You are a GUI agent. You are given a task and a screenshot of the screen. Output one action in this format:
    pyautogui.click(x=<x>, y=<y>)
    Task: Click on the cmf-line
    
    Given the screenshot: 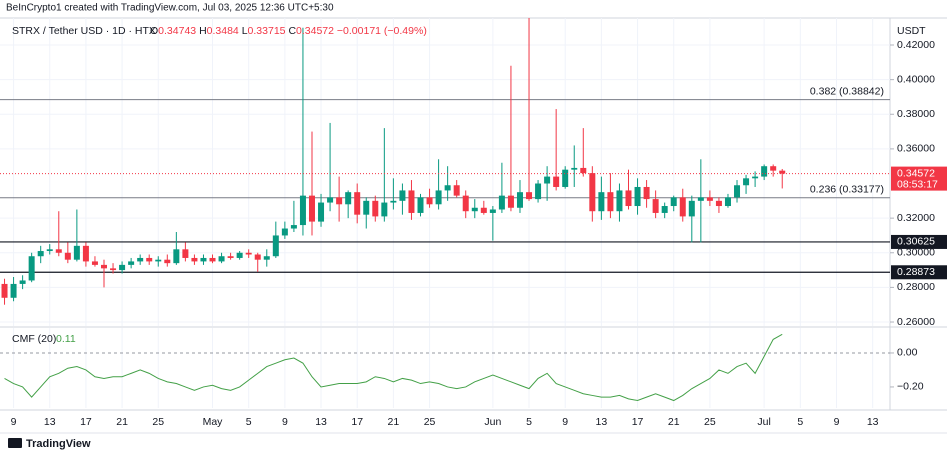 What is the action you would take?
    pyautogui.click(x=393, y=367)
    